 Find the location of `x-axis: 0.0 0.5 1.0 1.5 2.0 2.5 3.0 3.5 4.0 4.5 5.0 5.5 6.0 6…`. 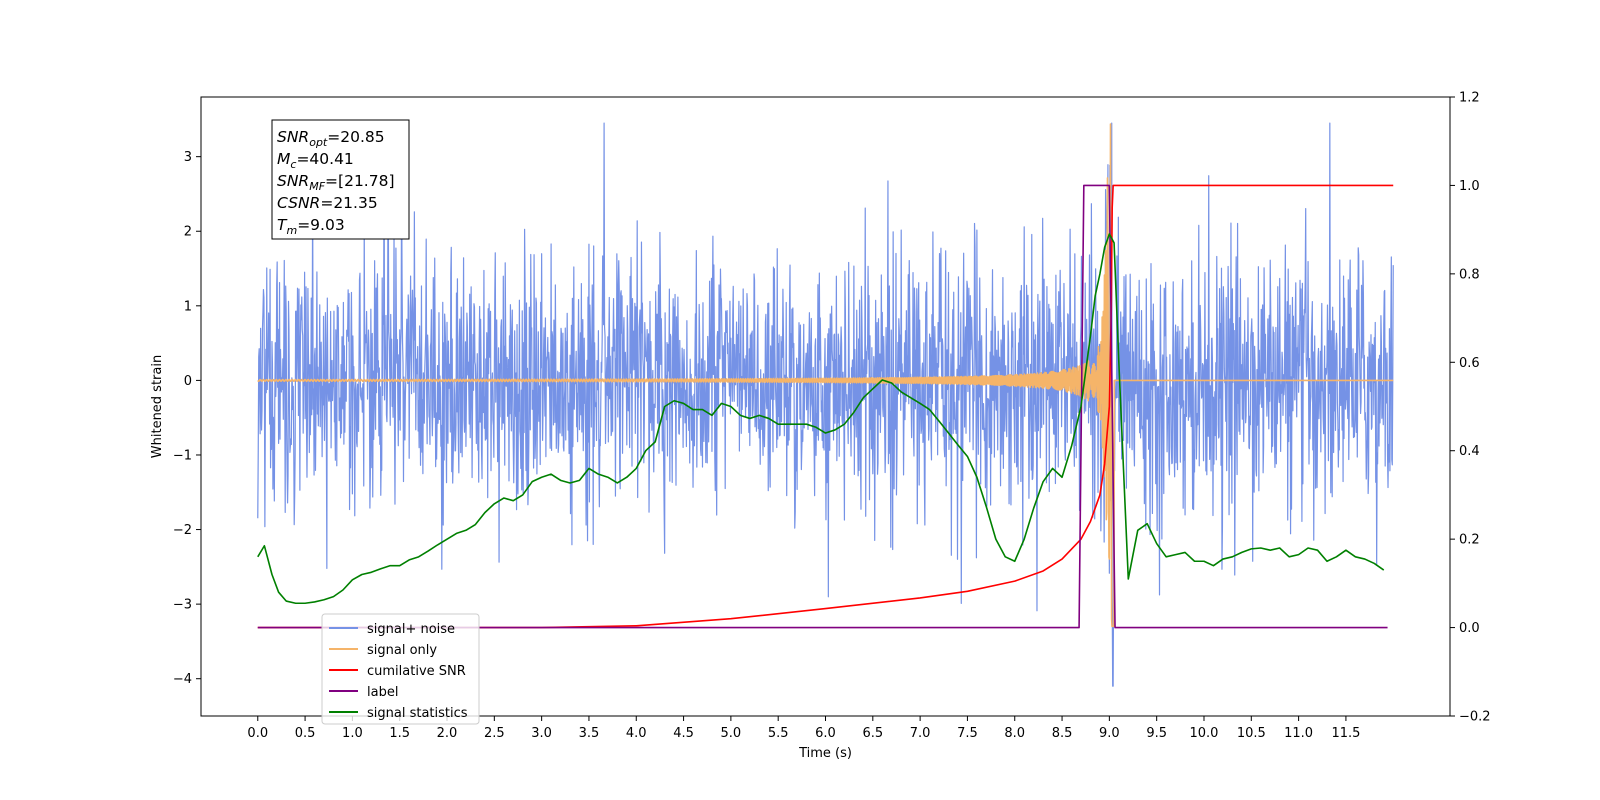

x-axis: 0.0 0.5 1.0 1.5 2.0 2.5 3.0 3.5 4.0 4.5 5.0 5.5 6.0 6… is located at coordinates (803, 728).